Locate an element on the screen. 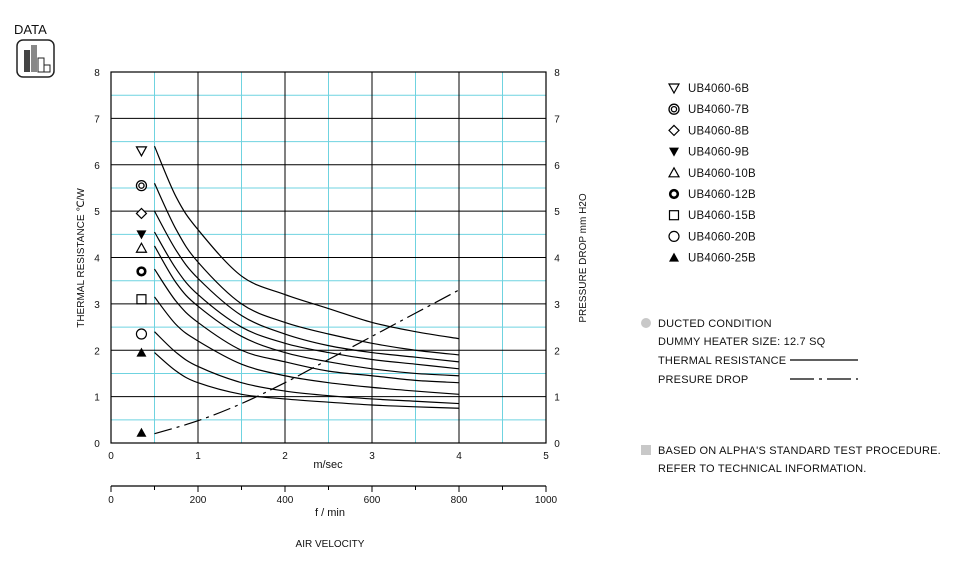  note-thermal-resistance: THERMAL RESISTANCE is located at coordinates (722, 361).